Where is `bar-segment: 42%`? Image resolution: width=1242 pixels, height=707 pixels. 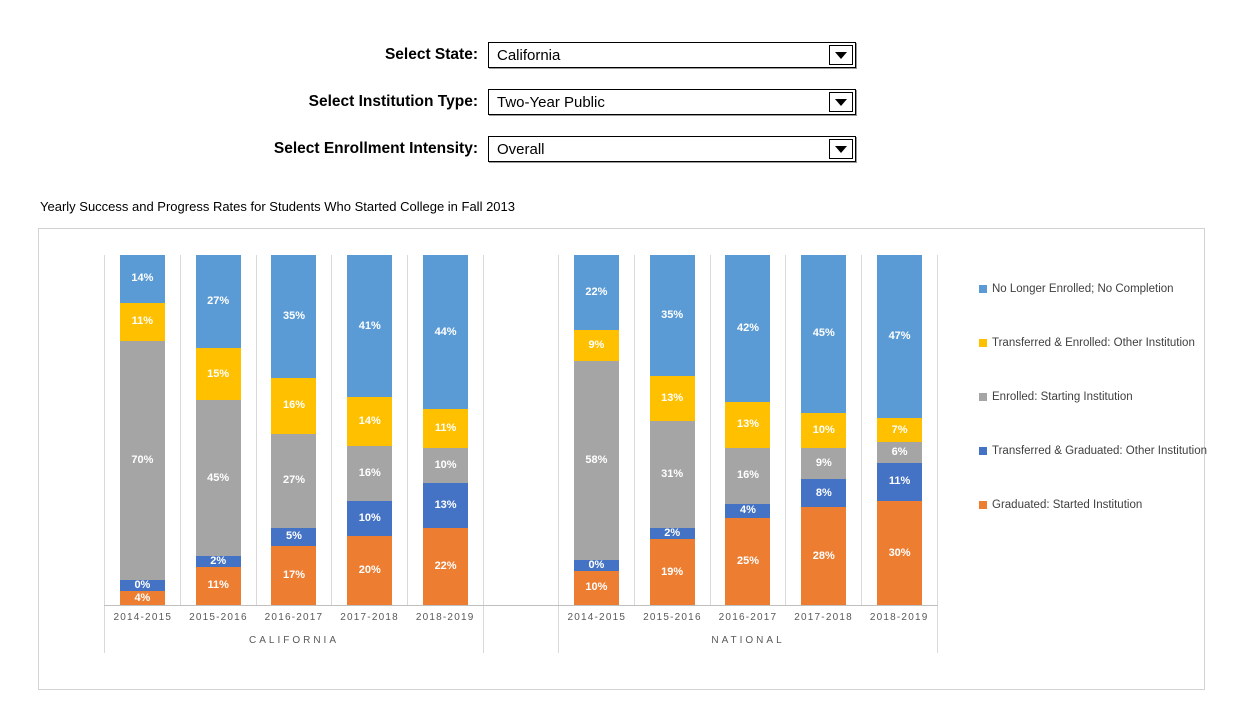
bar-segment: 42% is located at coordinates (748, 328).